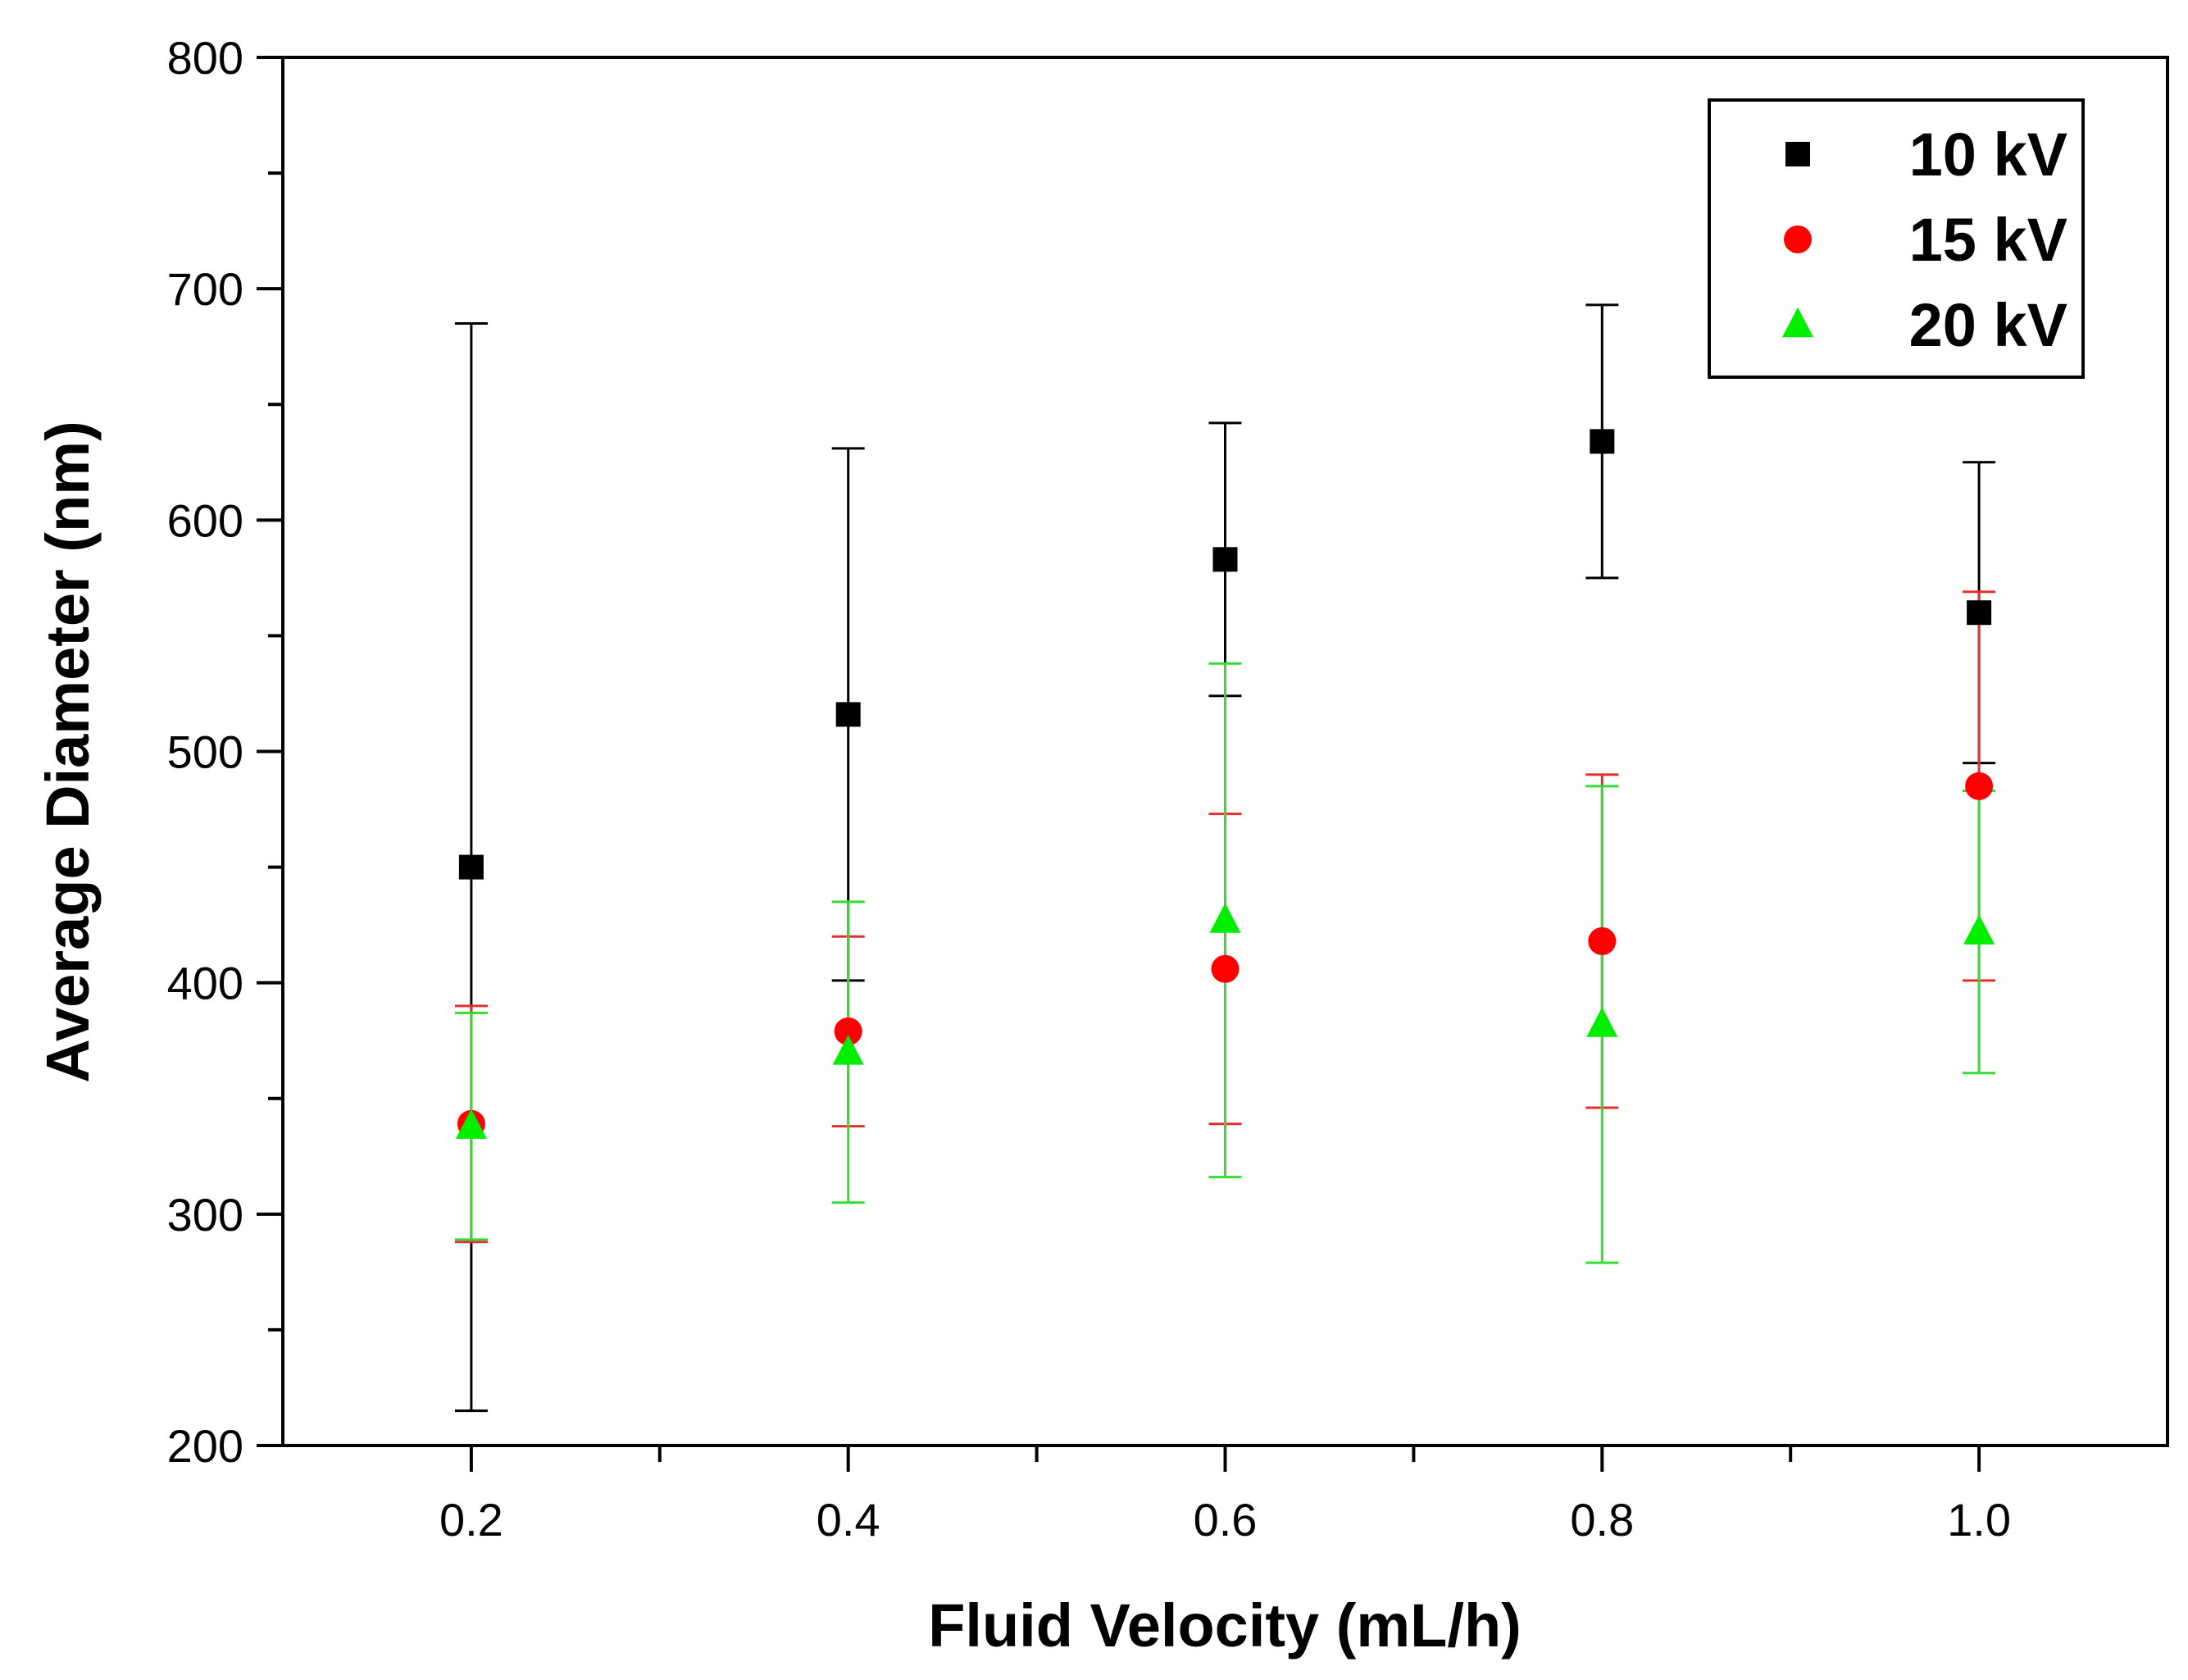 The height and width of the screenshot is (1680, 2188). I want to click on legend-marker-15kv, so click(1798, 239).